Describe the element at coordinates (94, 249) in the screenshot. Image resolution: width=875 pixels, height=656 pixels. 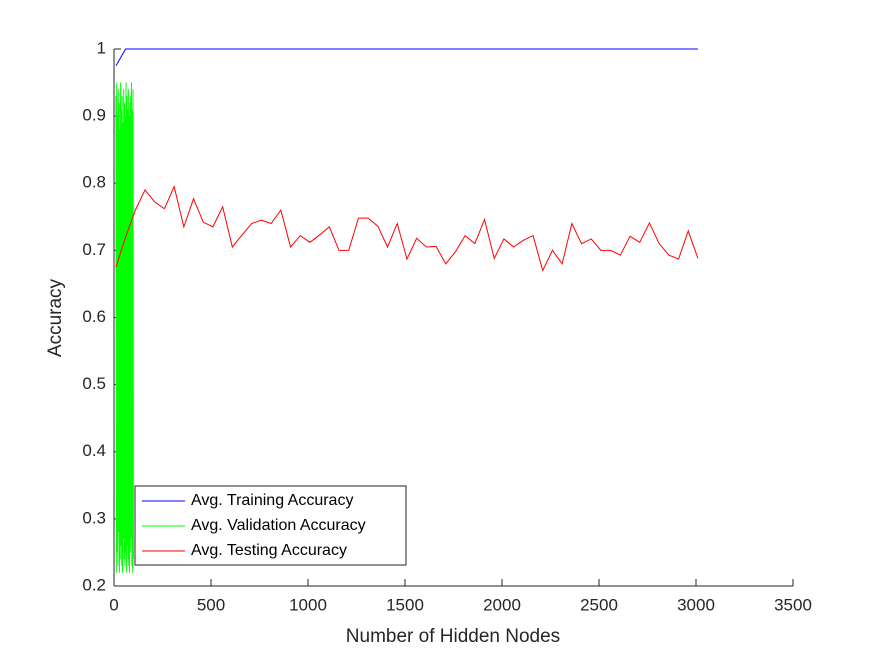
I see `y-tick-label: 0.7` at that location.